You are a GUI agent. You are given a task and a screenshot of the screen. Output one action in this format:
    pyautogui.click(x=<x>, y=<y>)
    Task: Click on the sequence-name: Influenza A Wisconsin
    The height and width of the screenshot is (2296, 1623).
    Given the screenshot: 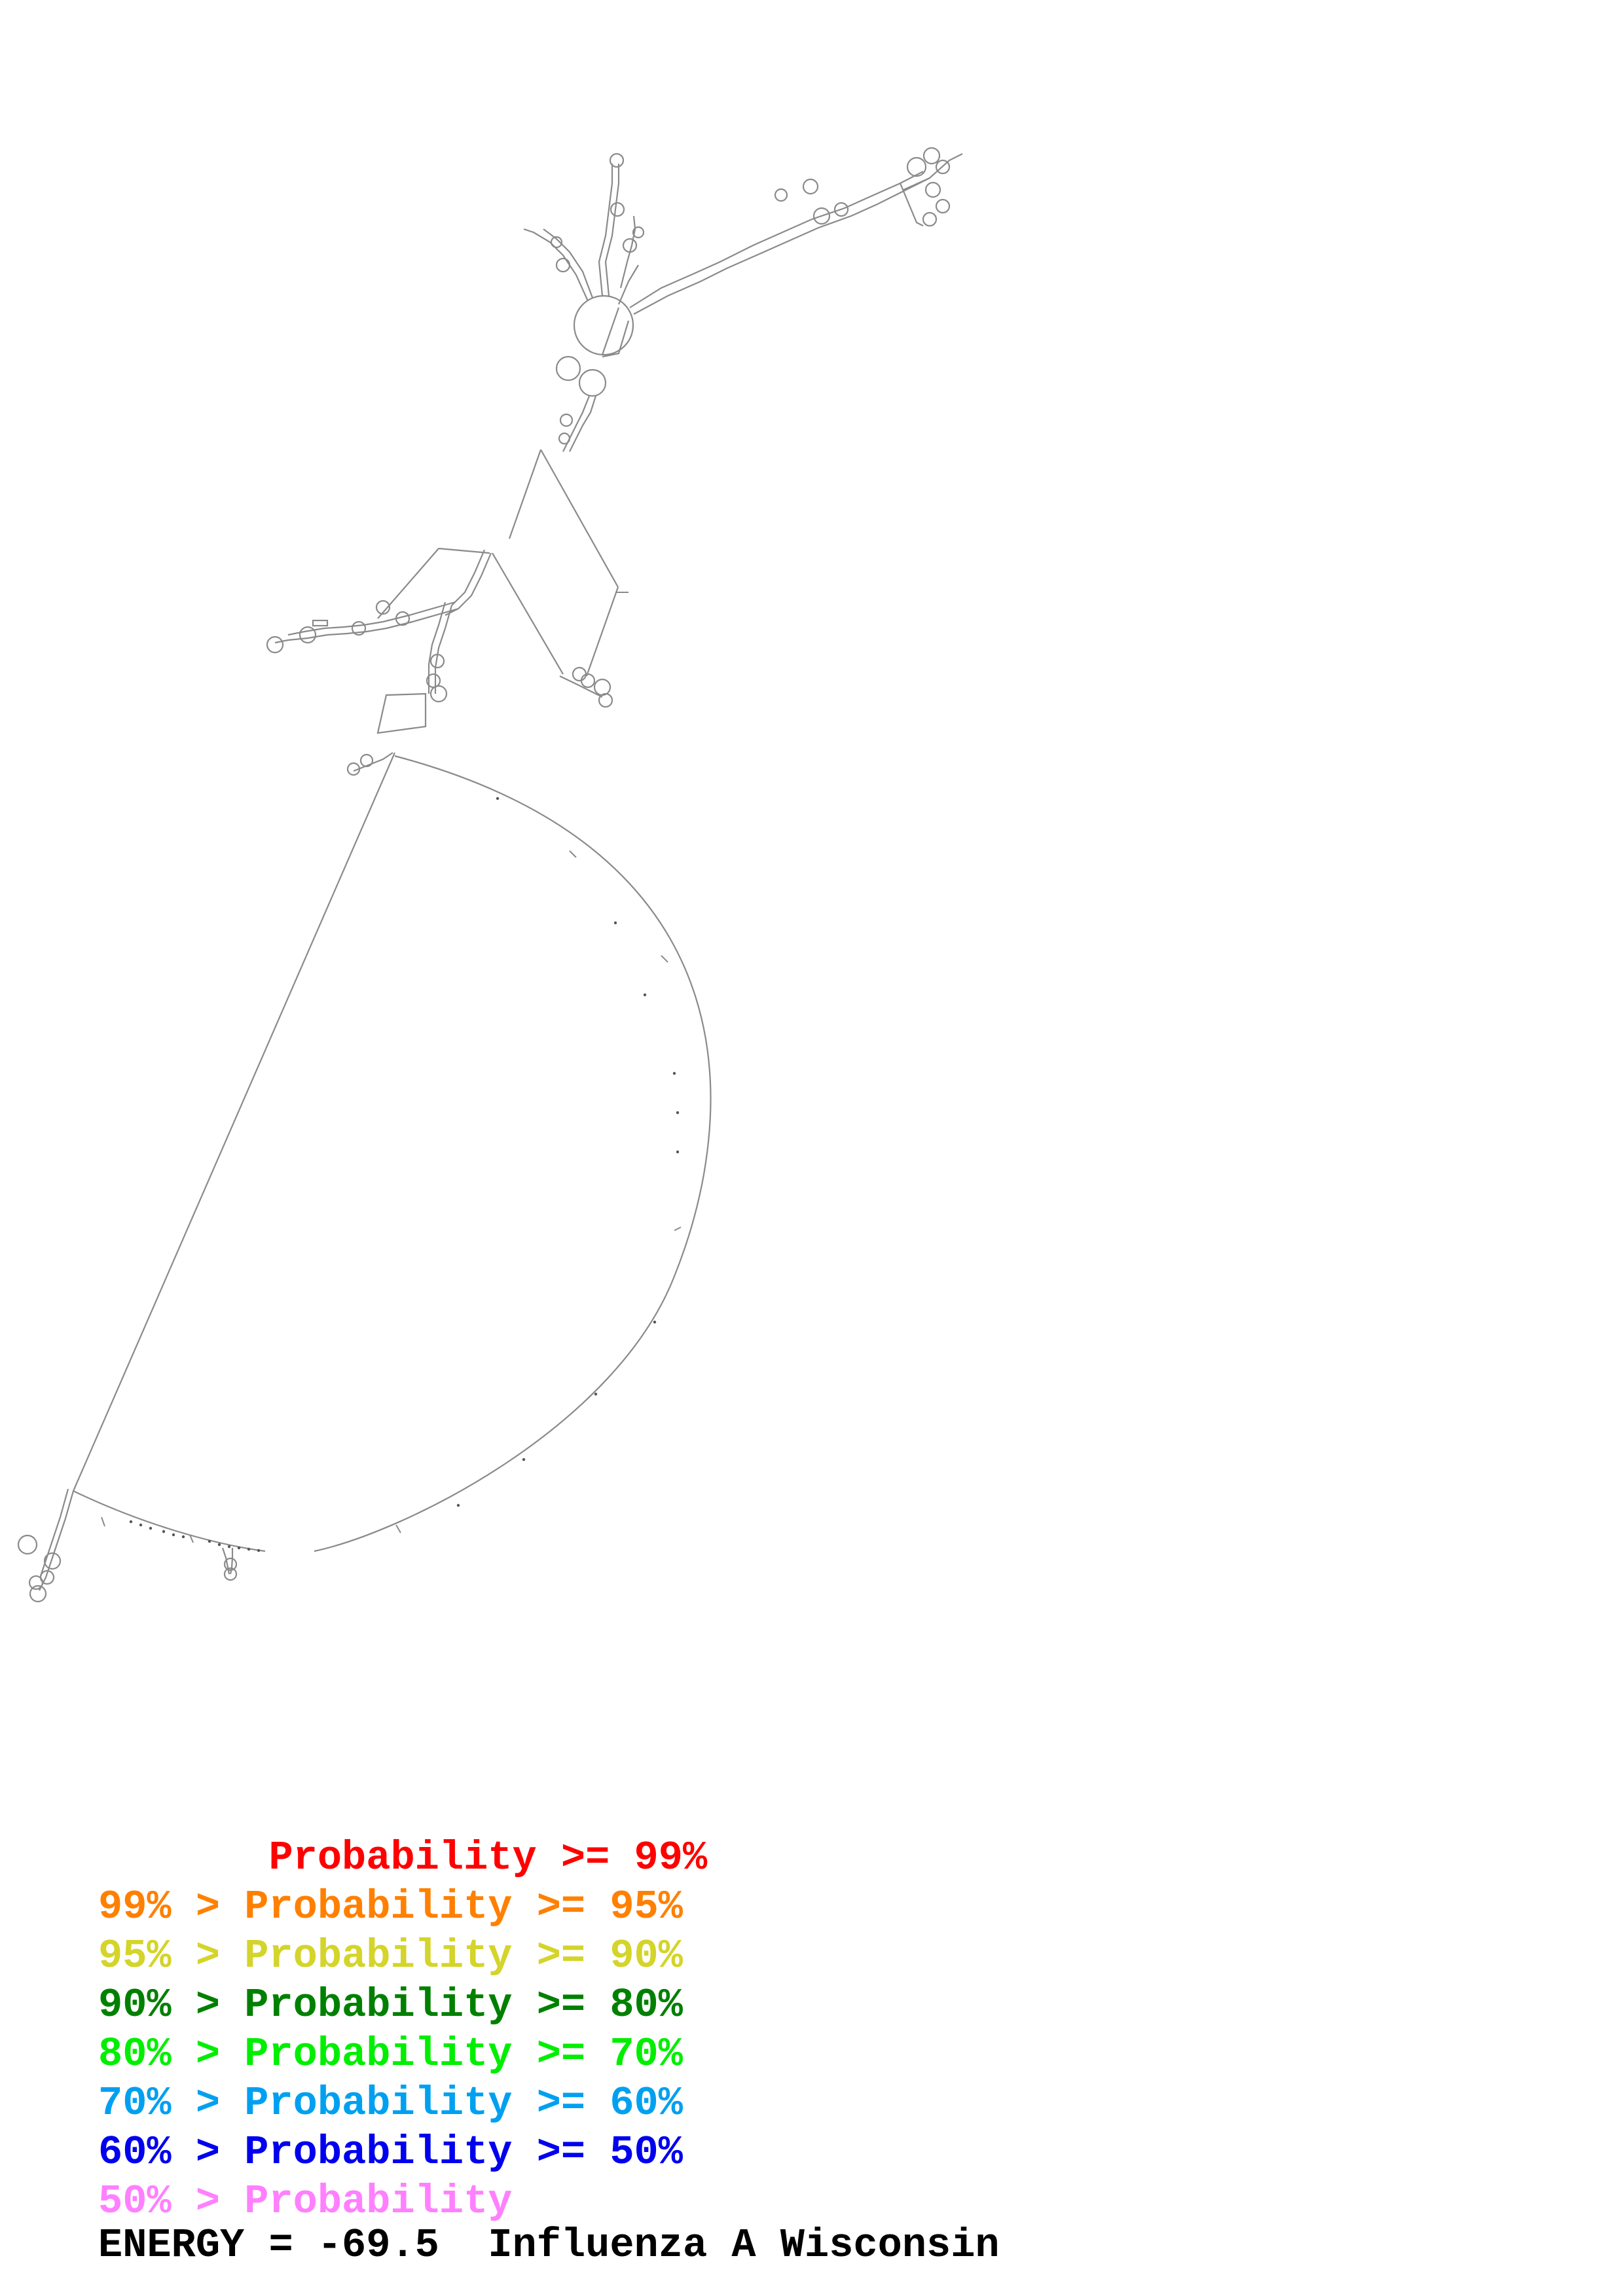 What is the action you would take?
    pyautogui.click(x=744, y=2245)
    